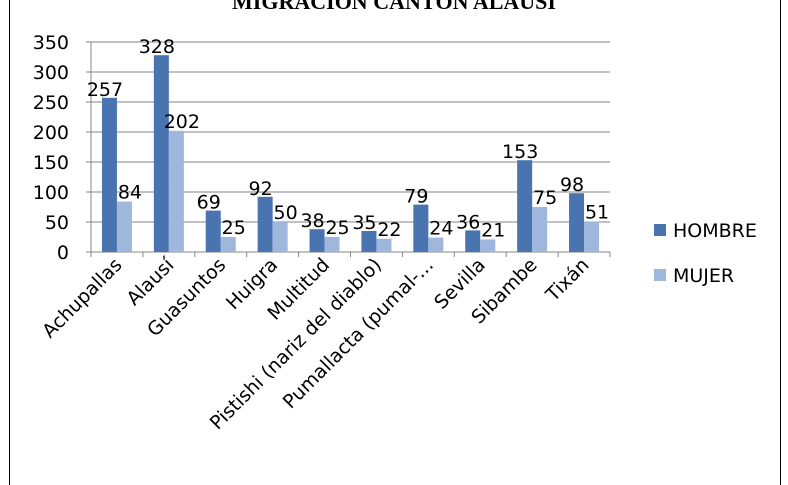 Image resolution: width=788 pixels, height=485 pixels. What do you see at coordinates (182, 122) in the screenshot?
I see `data-label: 202` at bounding box center [182, 122].